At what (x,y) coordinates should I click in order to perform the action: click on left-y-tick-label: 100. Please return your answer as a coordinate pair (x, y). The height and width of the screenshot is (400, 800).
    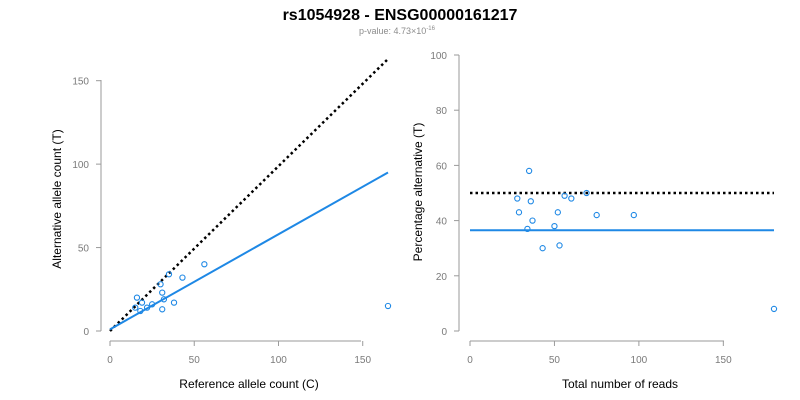
    Looking at the image, I should click on (80, 165).